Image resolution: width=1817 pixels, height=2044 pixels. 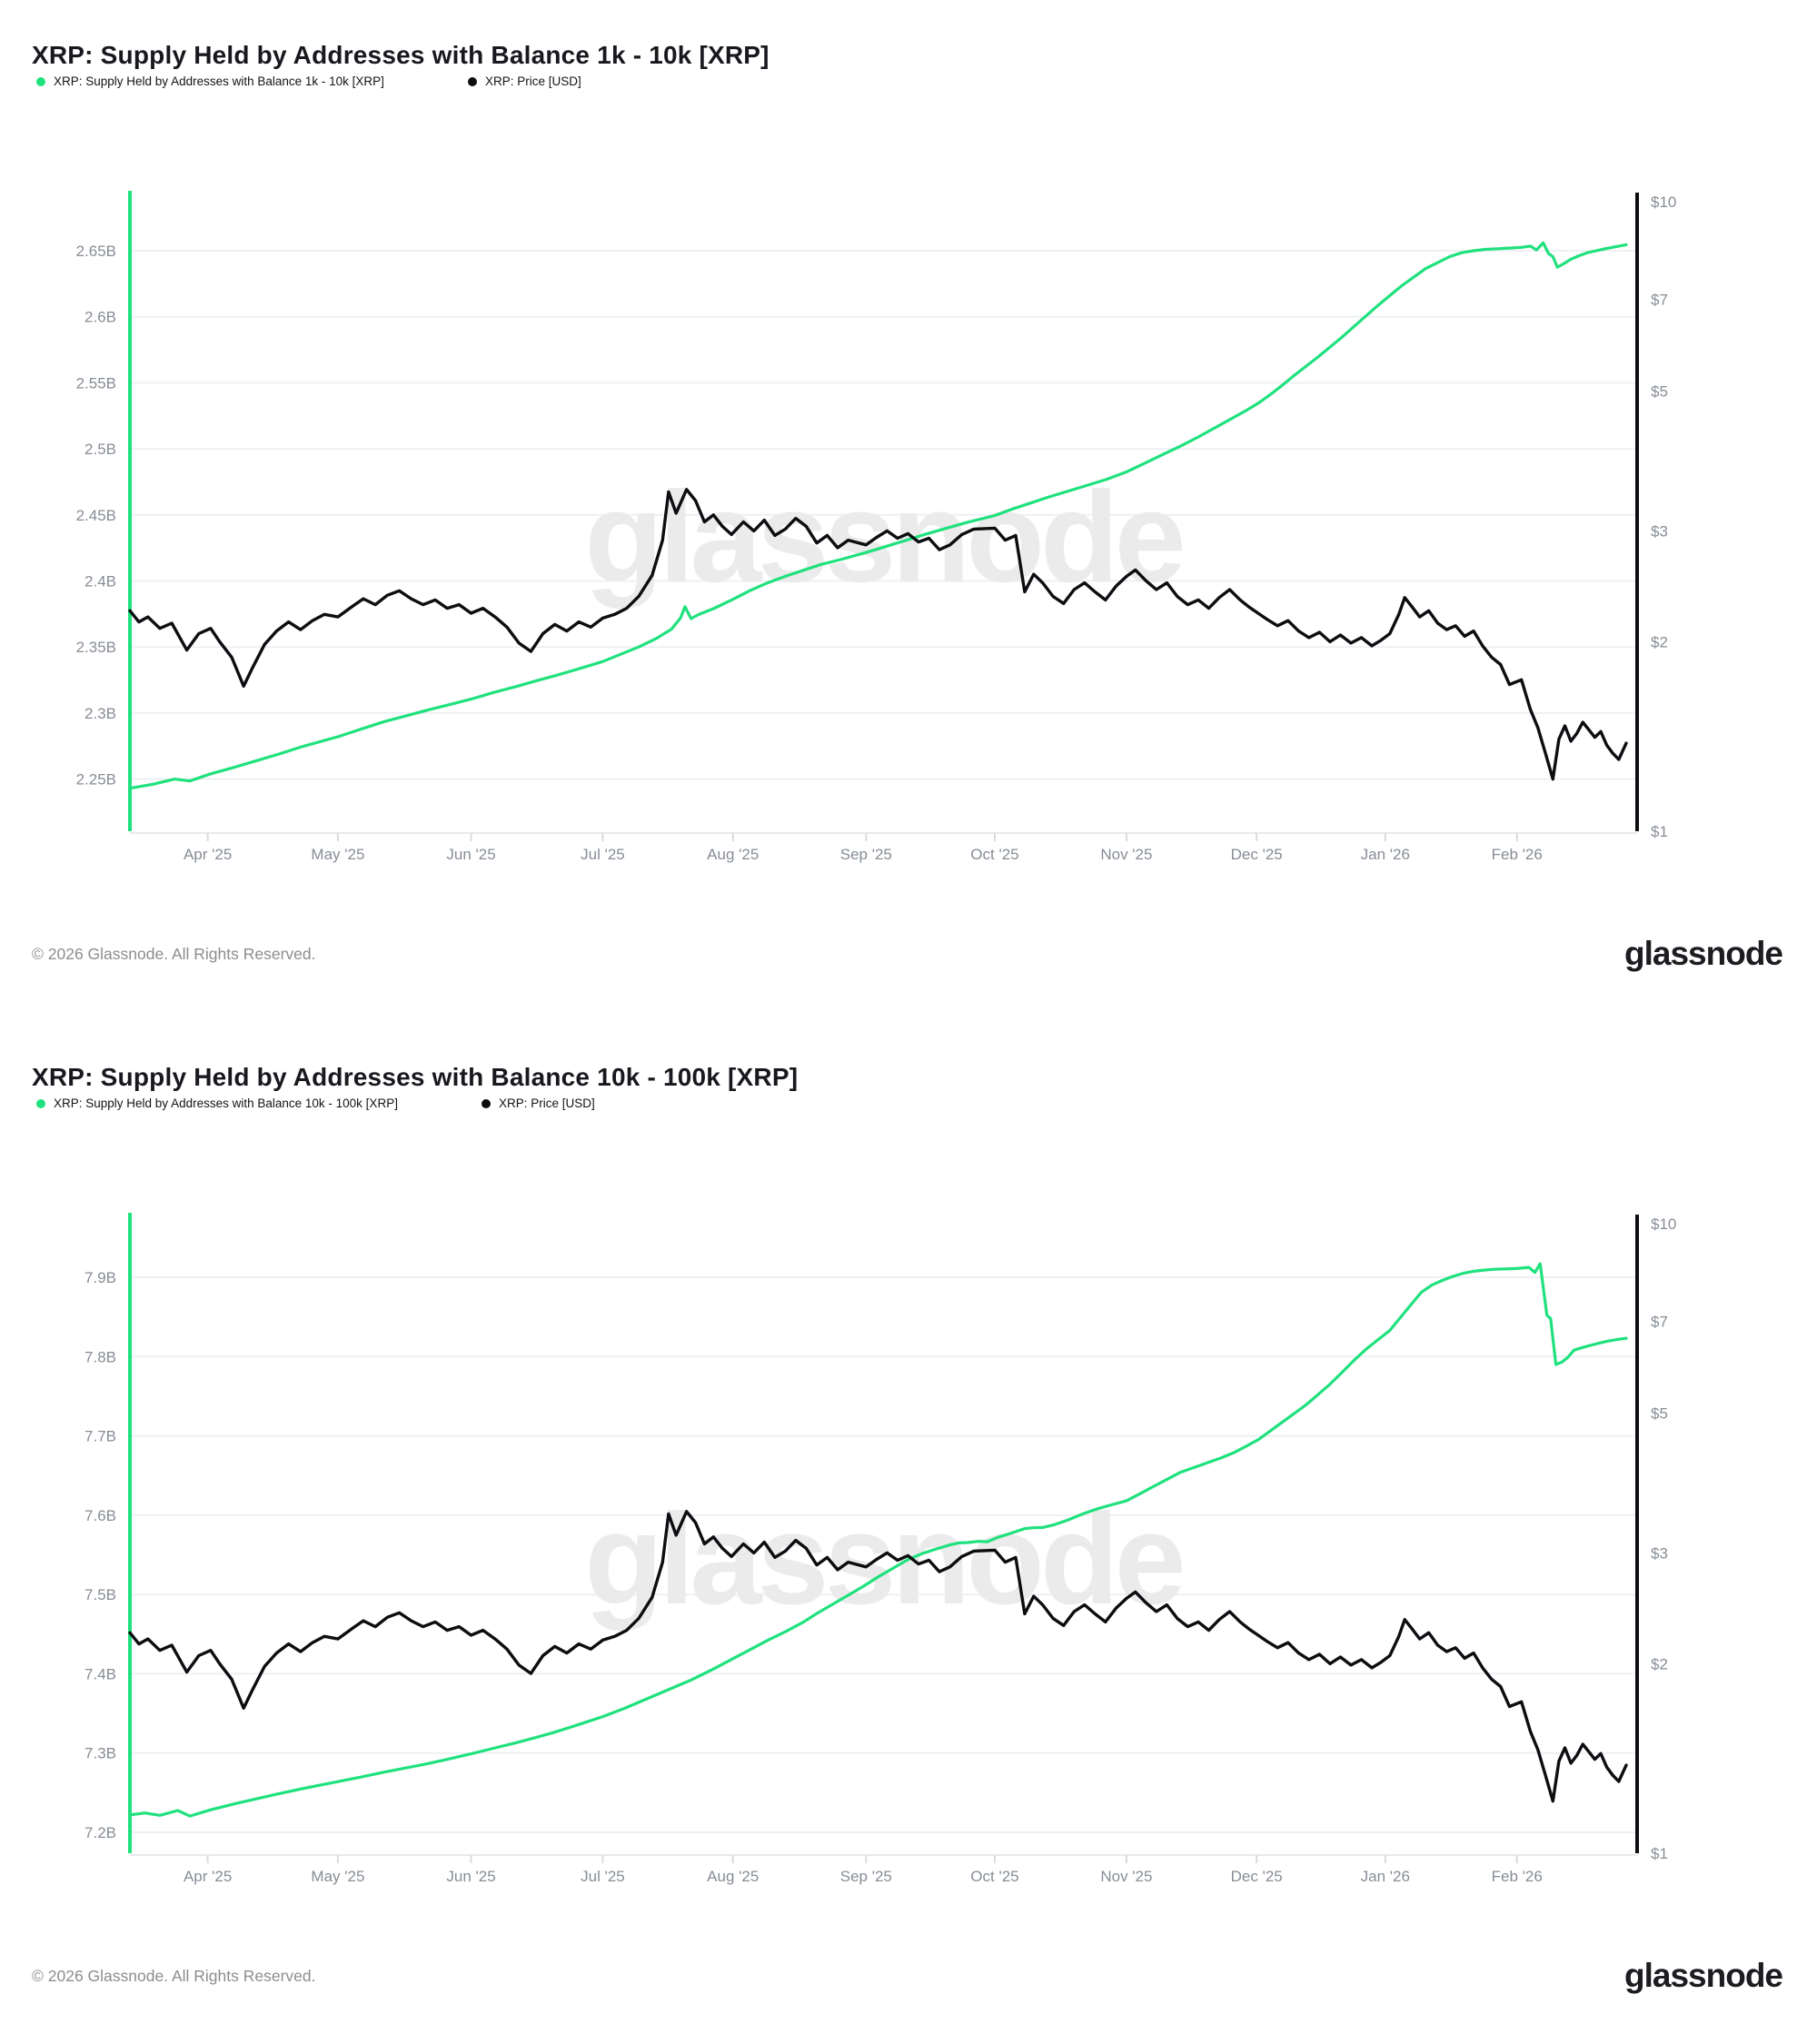 What do you see at coordinates (96, 252) in the screenshot?
I see `left-tick-label: 2.65B` at bounding box center [96, 252].